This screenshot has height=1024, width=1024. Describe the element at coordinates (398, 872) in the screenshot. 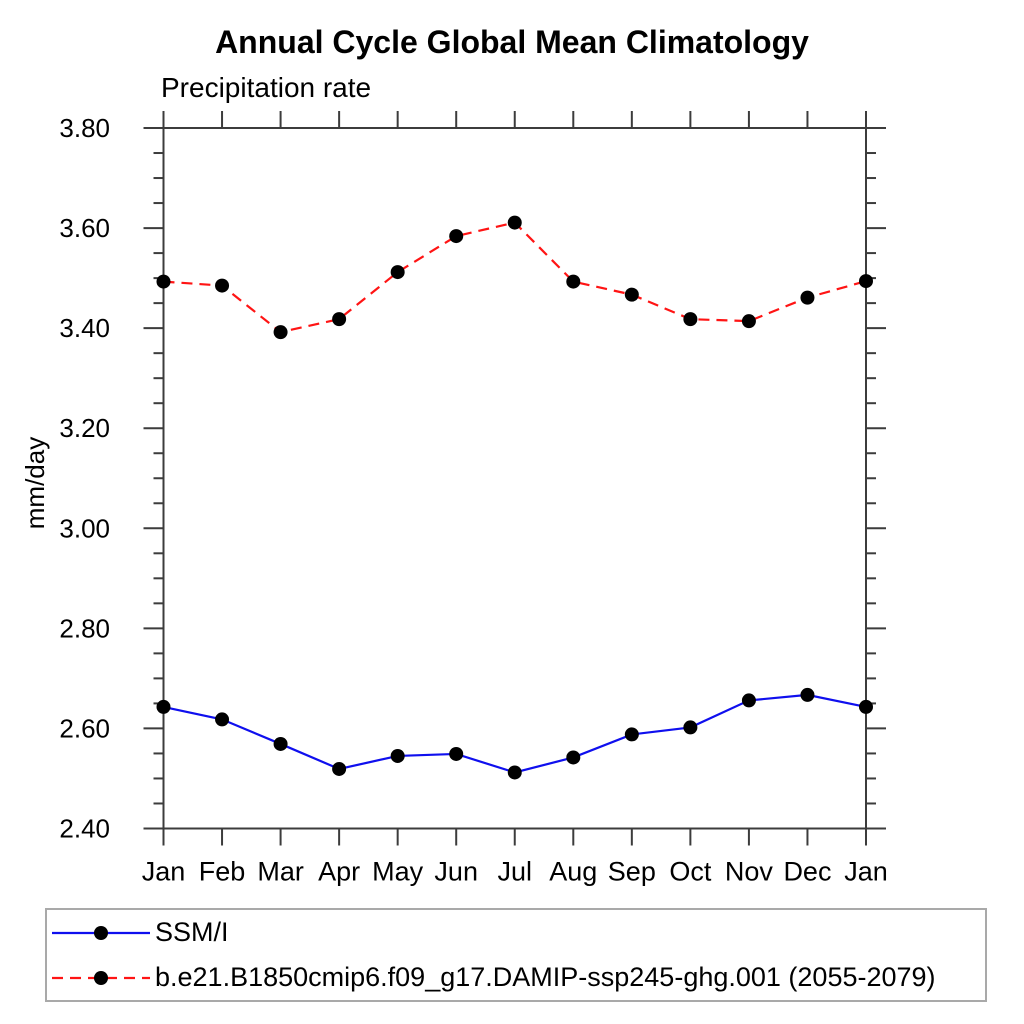

I see `x-tick-label: May` at that location.